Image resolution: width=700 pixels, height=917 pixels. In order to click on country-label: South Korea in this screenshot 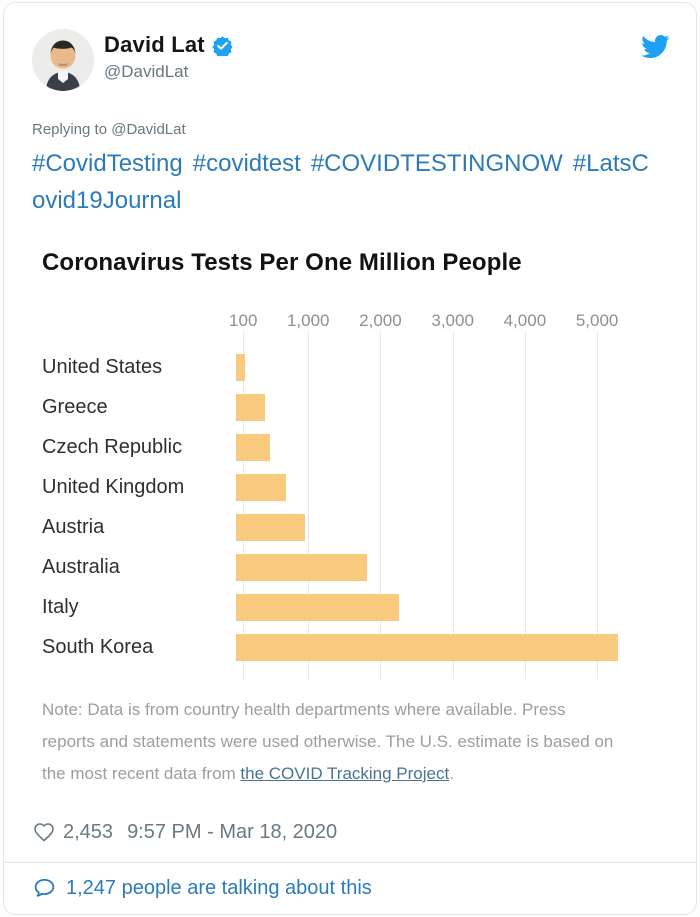, I will do `click(98, 646)`.